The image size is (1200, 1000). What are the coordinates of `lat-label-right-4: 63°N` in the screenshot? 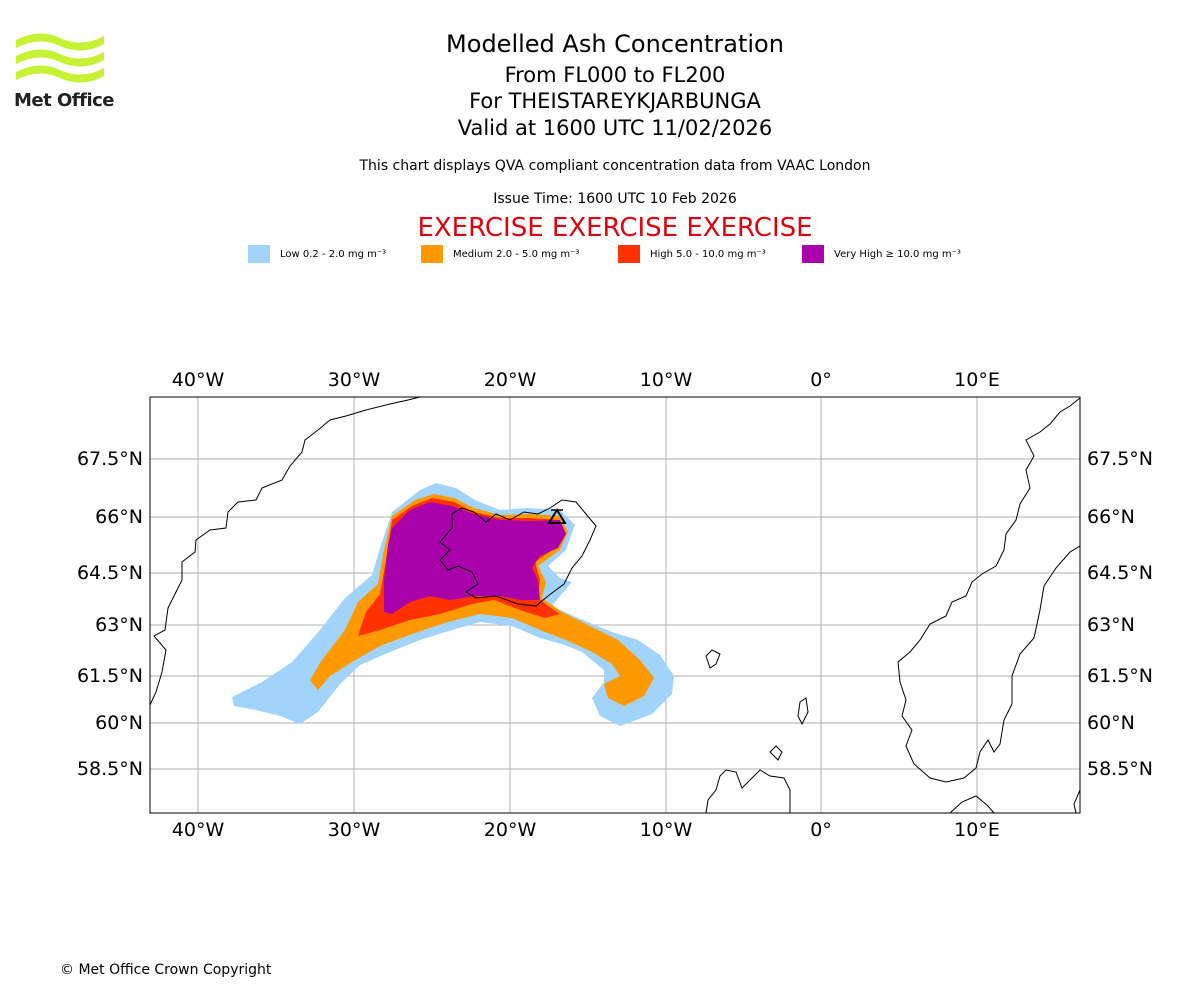 It's located at (1111, 625).